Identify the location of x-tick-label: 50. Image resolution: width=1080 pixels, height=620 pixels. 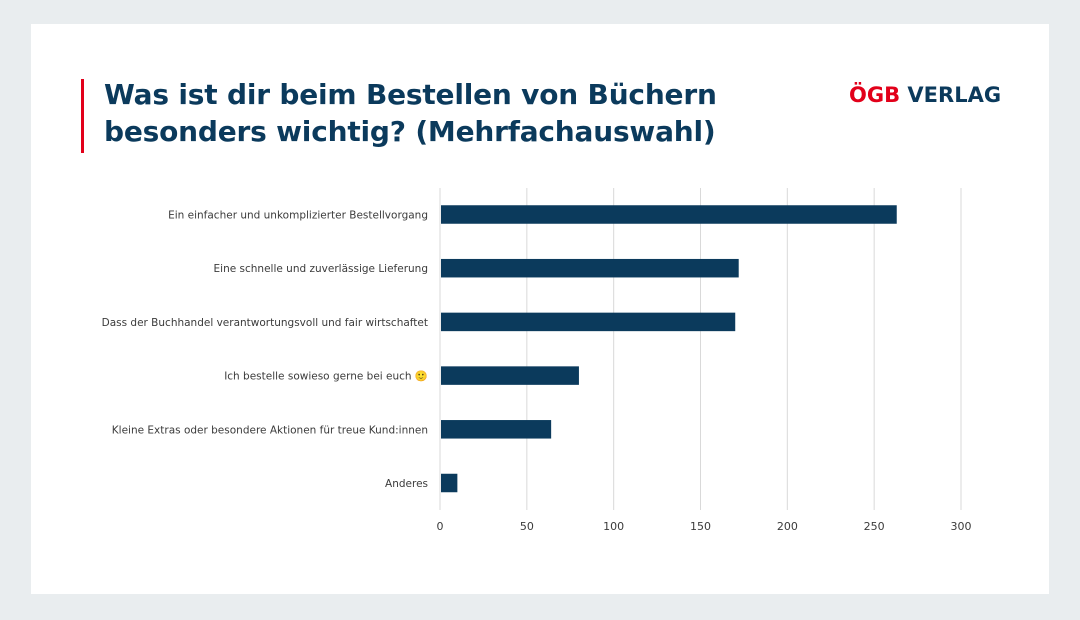
(527, 526).